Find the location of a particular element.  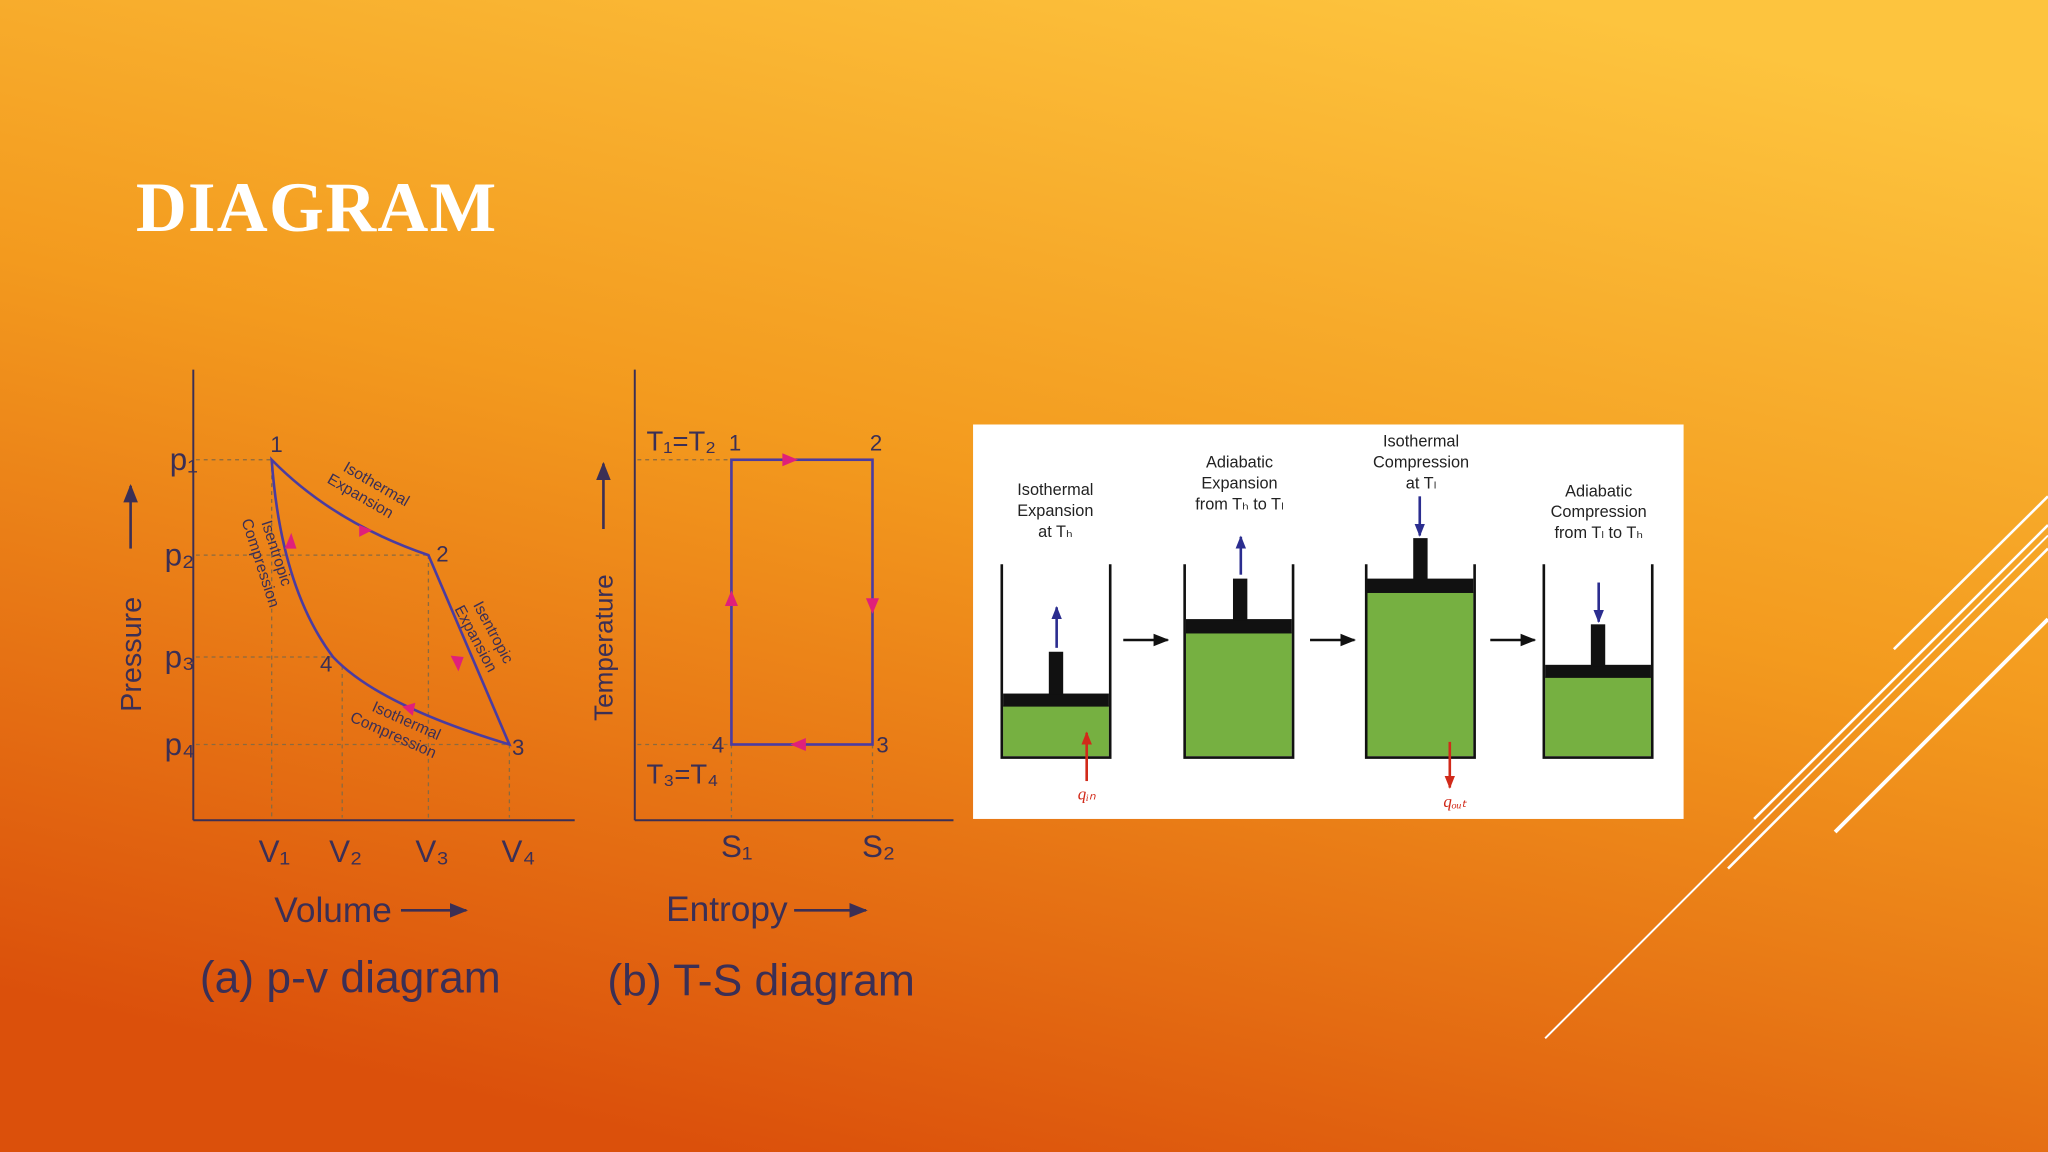

shape-text: Adiabatic Expansion from Tₕ to Tₗ is located at coordinates (1239, 484).